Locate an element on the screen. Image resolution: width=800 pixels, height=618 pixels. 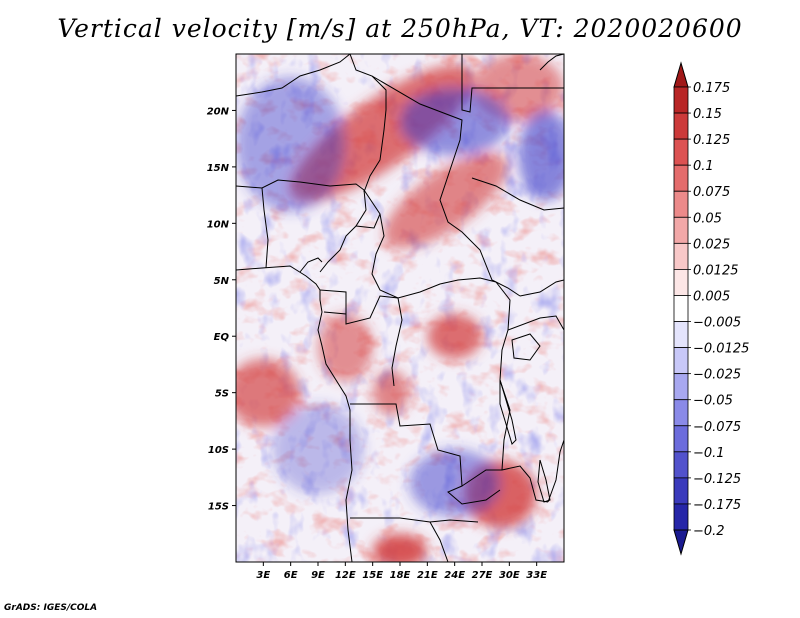
congo-border is located at coordinates (363, 341).